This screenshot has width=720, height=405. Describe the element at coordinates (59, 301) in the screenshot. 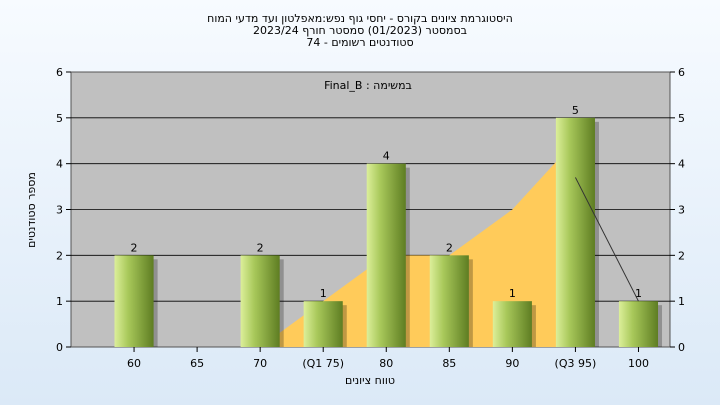

I see `y-tick-label: 1` at that location.